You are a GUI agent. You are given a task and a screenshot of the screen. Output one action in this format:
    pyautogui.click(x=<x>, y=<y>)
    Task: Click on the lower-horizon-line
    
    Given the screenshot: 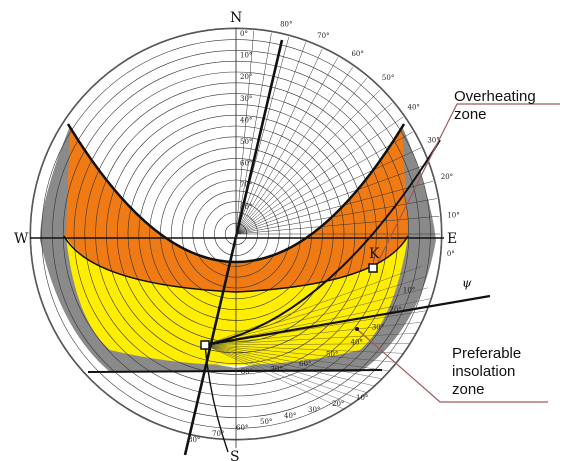 What is the action you would take?
    pyautogui.click(x=235, y=371)
    